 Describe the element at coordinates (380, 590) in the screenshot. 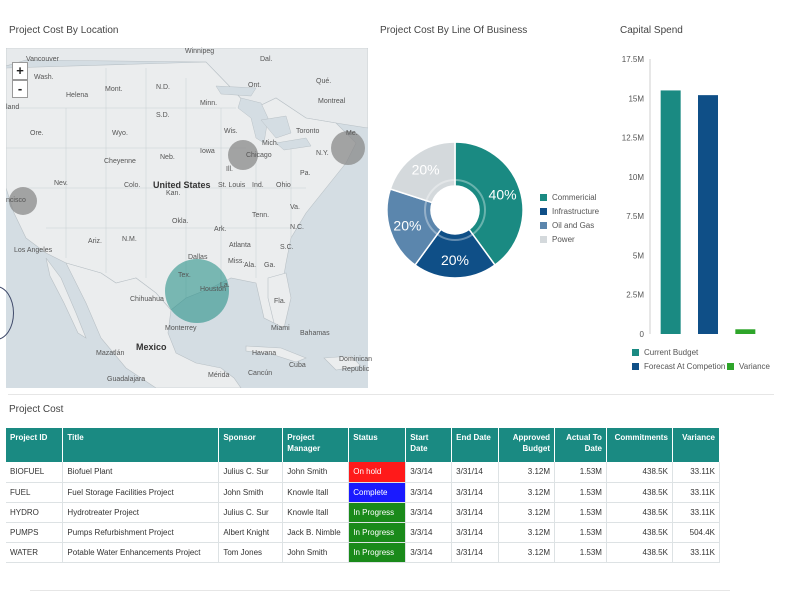

I see `bottom-divider` at that location.